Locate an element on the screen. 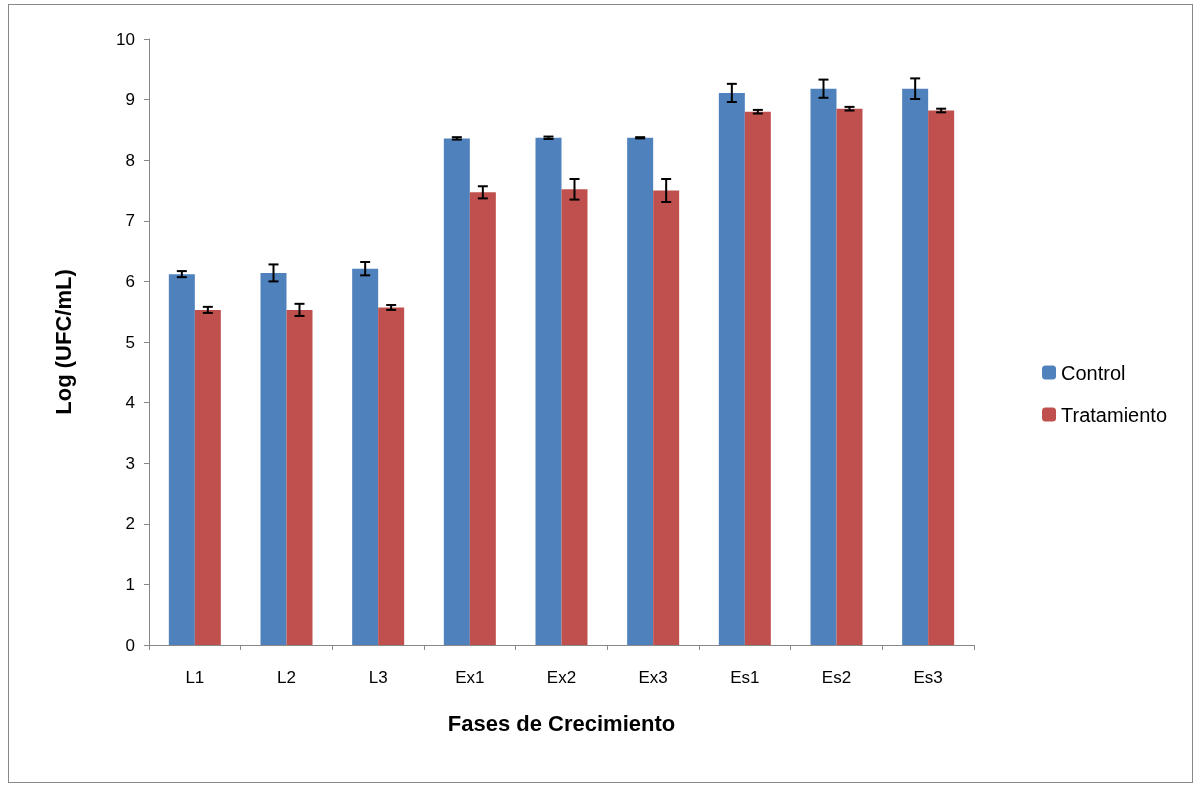 The image size is (1197, 787). y-tick-label: 6 is located at coordinates (130, 281).